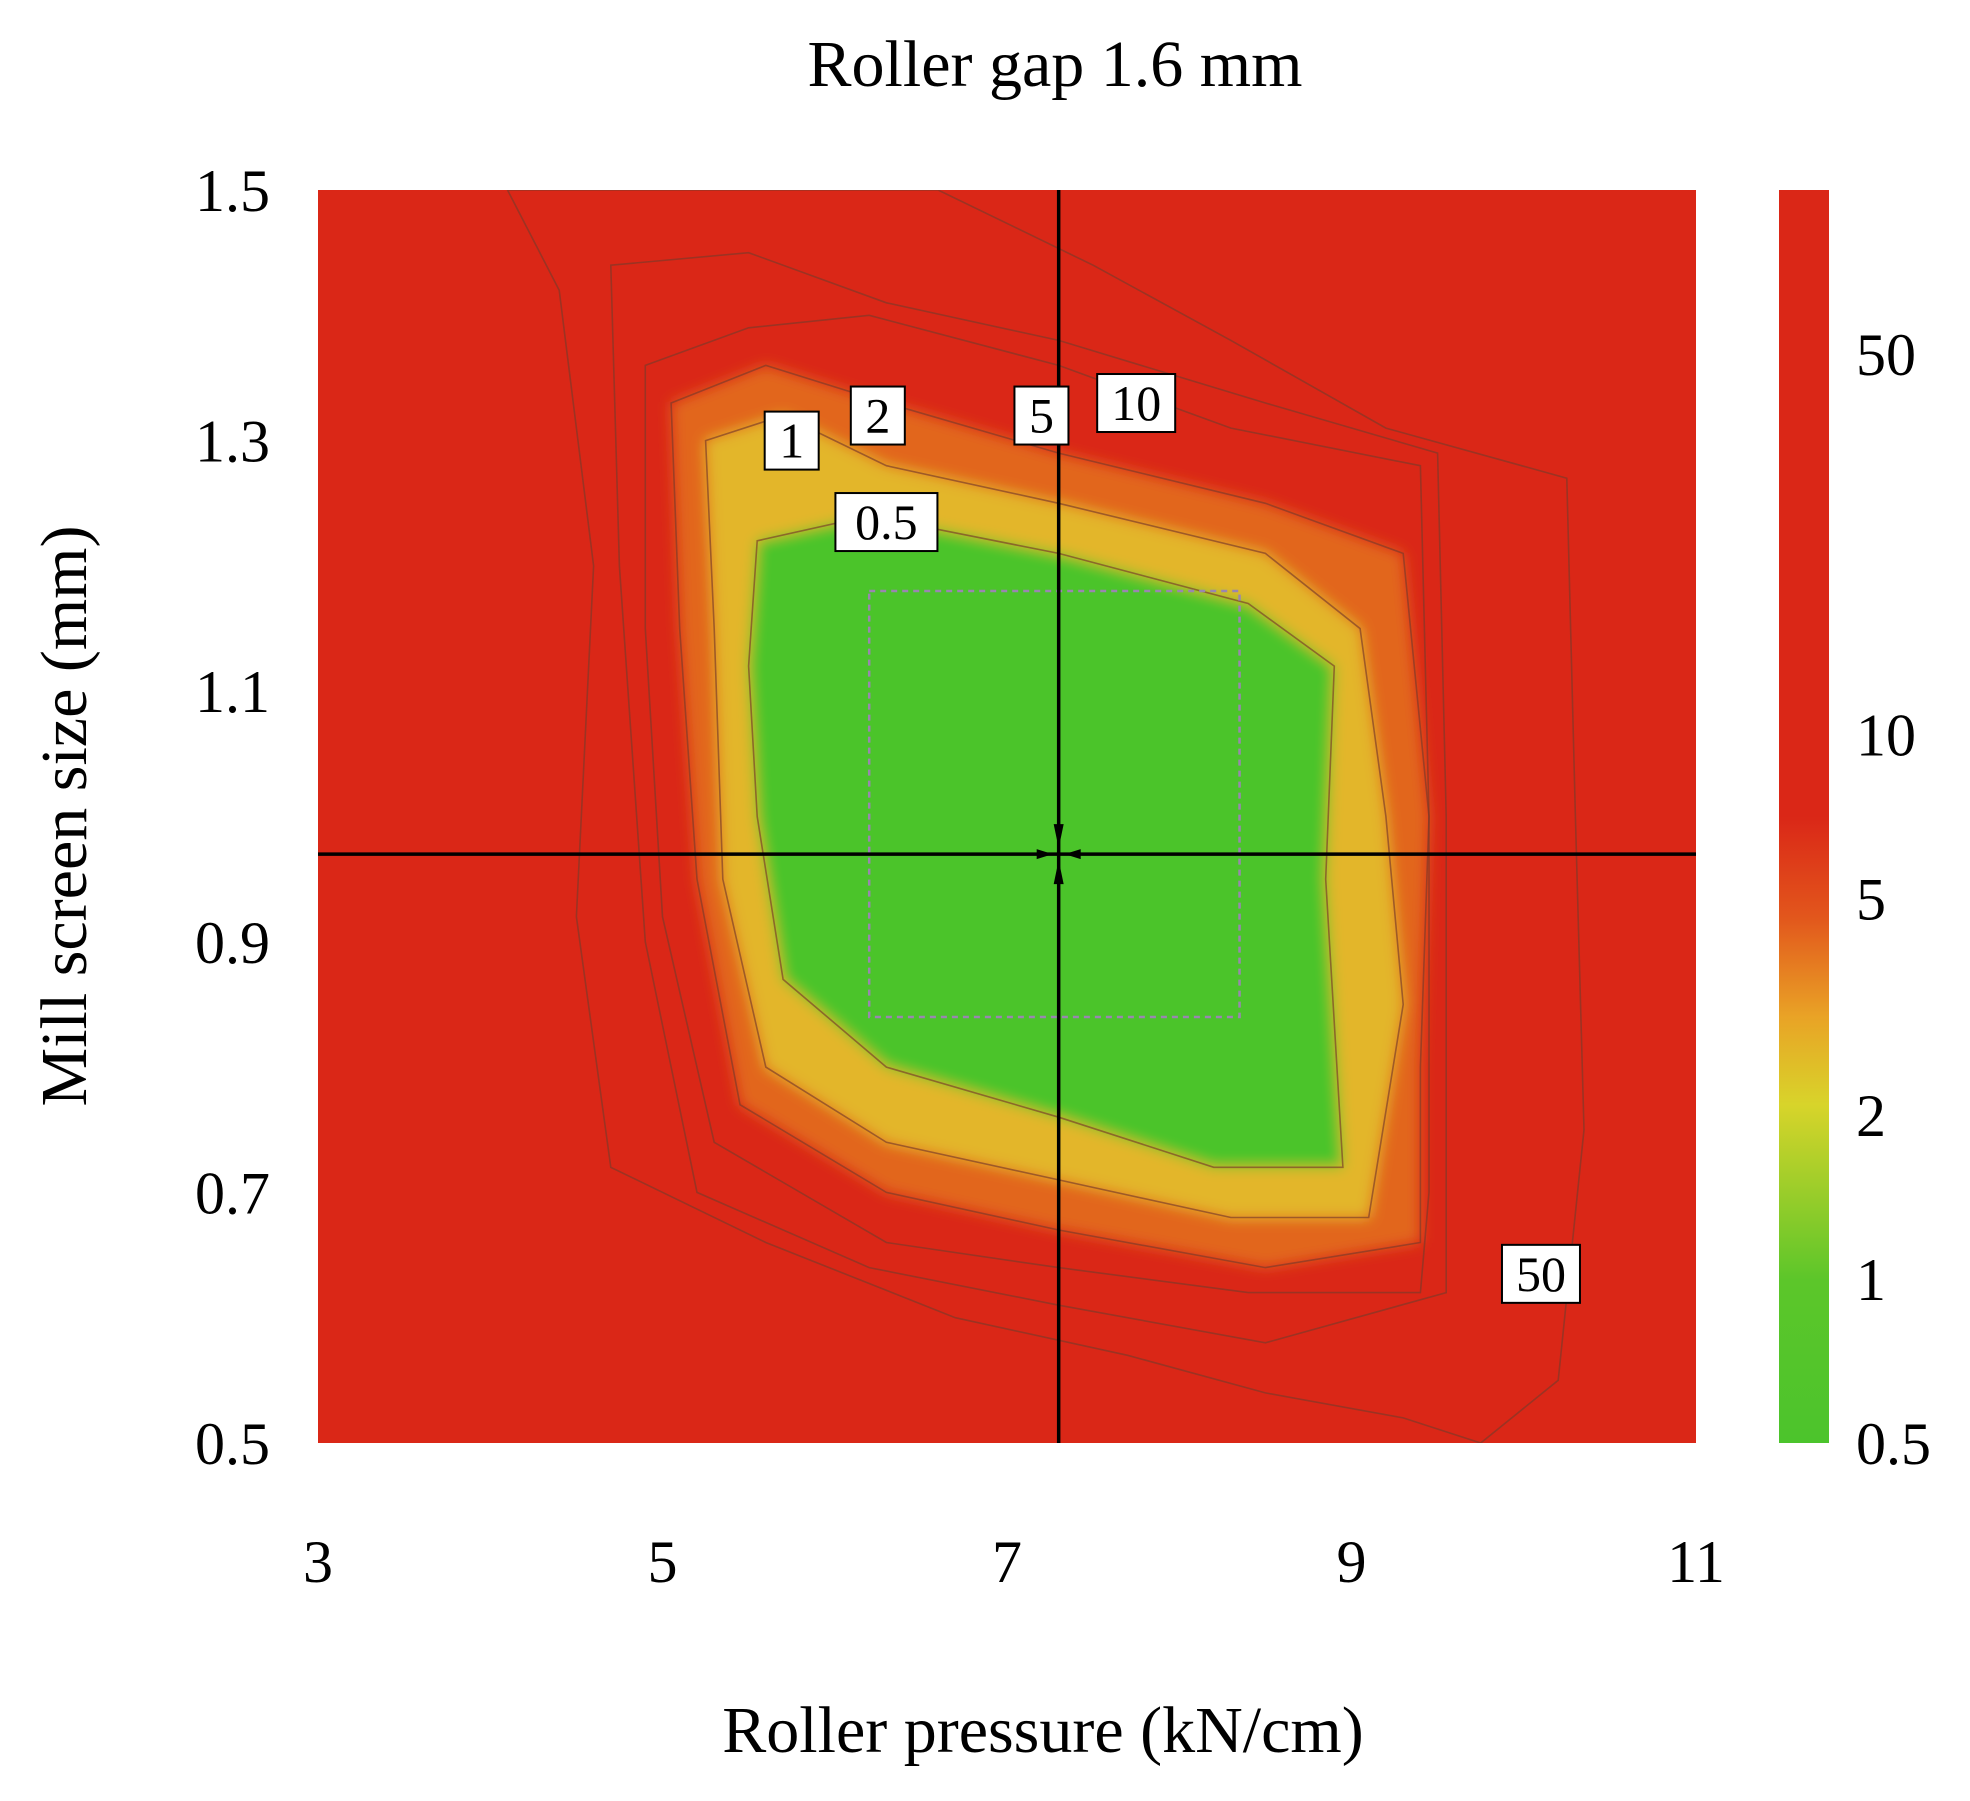 This screenshot has height=1801, width=1970. I want to click on contour-label-0.5: 0.5, so click(886, 522).